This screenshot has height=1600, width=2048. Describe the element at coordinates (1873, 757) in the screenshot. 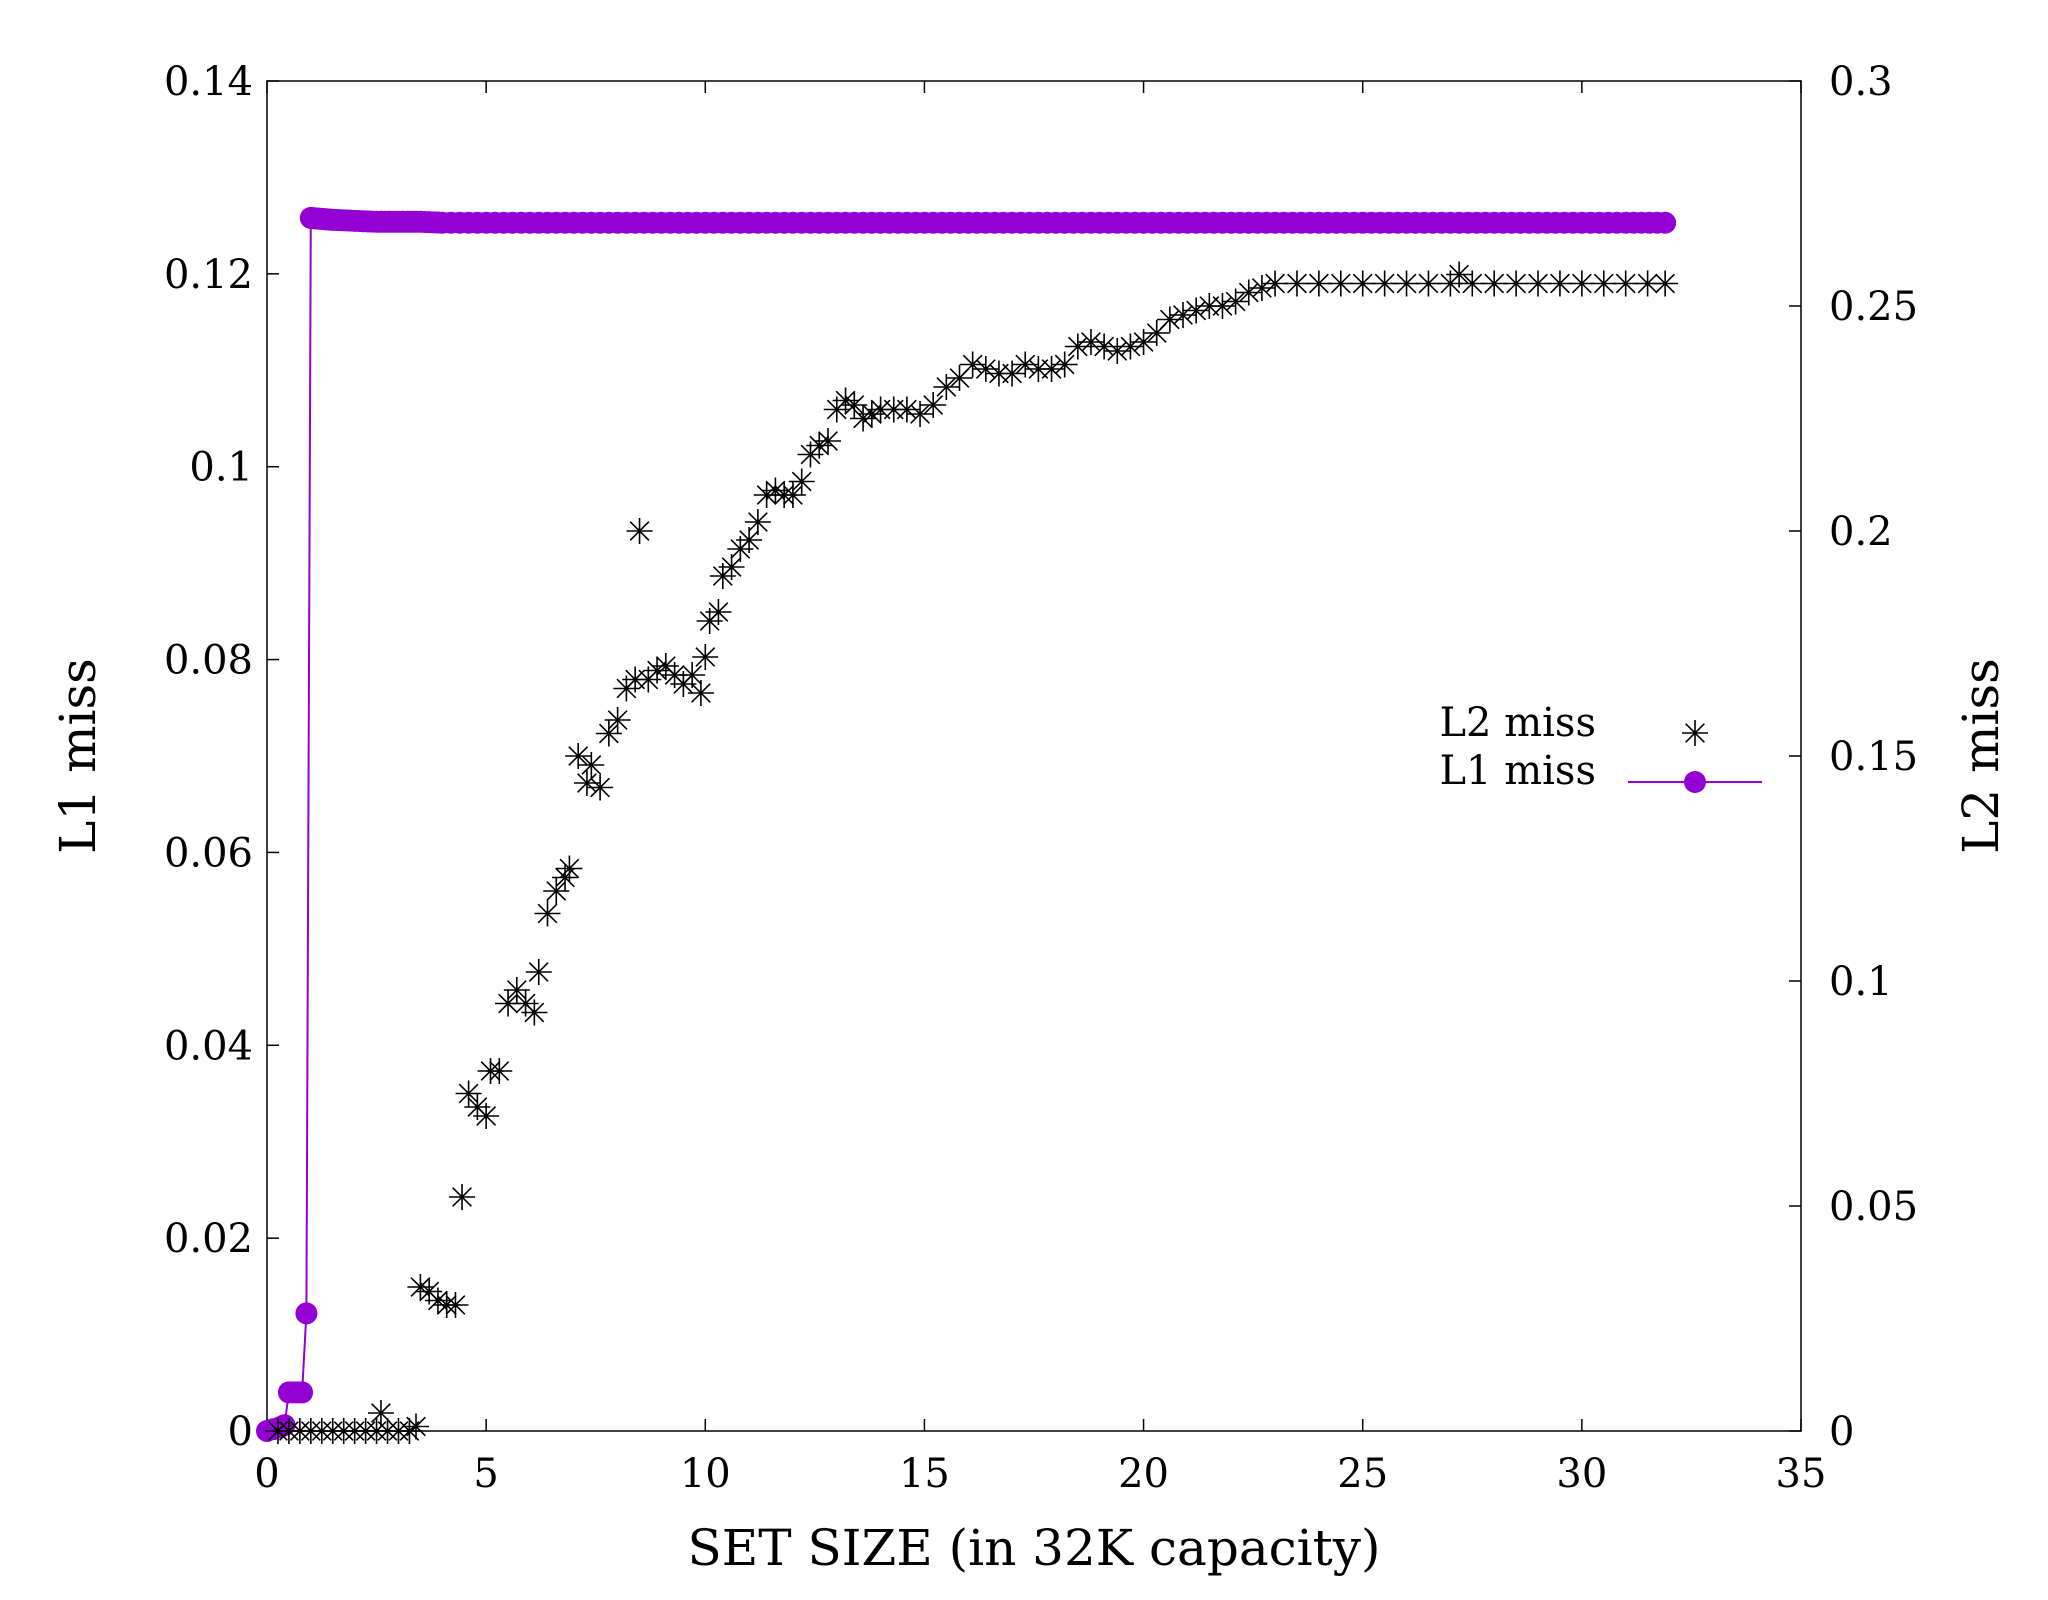

I see `y2-tick-label: 0.15` at that location.